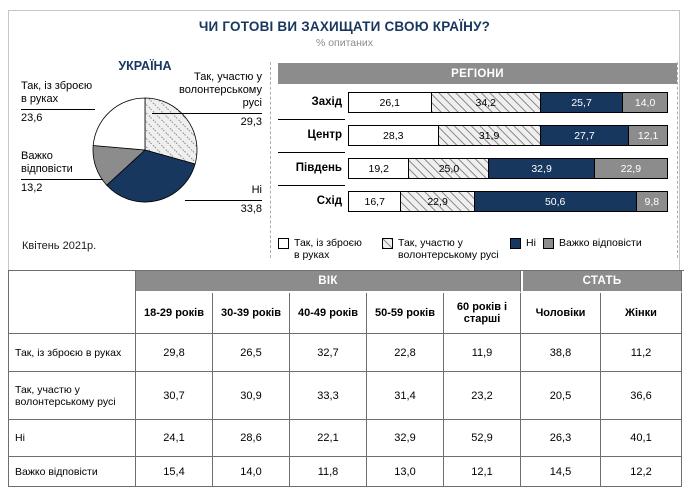 This screenshot has height=499, width=689. Describe the element at coordinates (548, 243) in the screenshot. I see `legend-swatch-gray-icon` at that location.